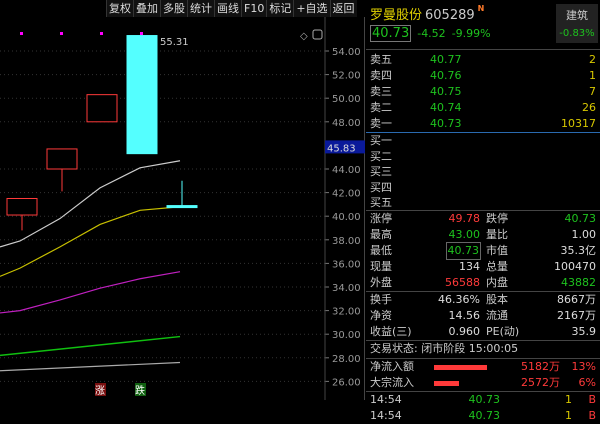 This screenshot has width=600, height=424. What do you see at coordinates (576, 299) in the screenshot?
I see `stat-value: 8667万` at bounding box center [576, 299].